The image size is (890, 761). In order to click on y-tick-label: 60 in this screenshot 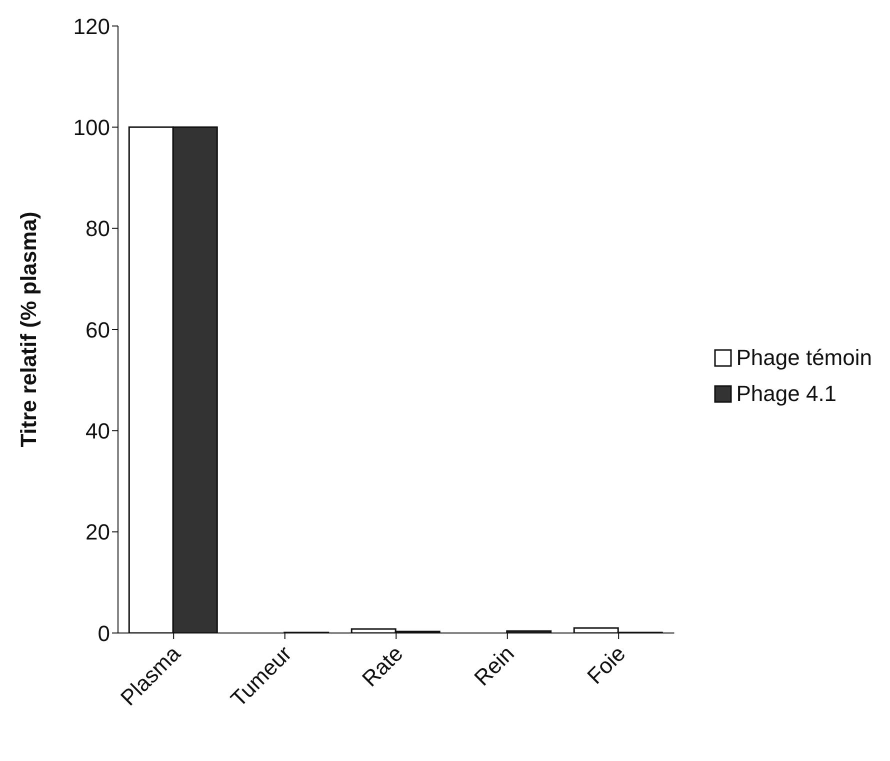, I will do `click(98, 329)`.